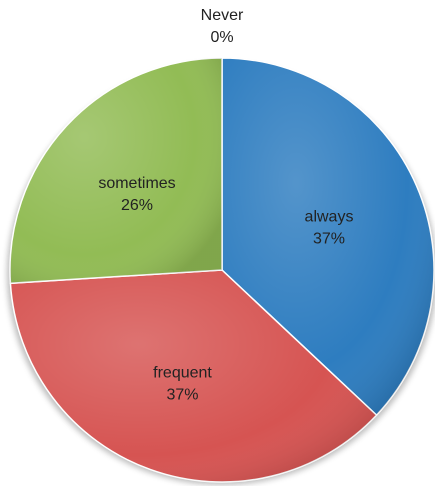  What do you see at coordinates (329, 217) in the screenshot?
I see `pie-label-category: always` at bounding box center [329, 217].